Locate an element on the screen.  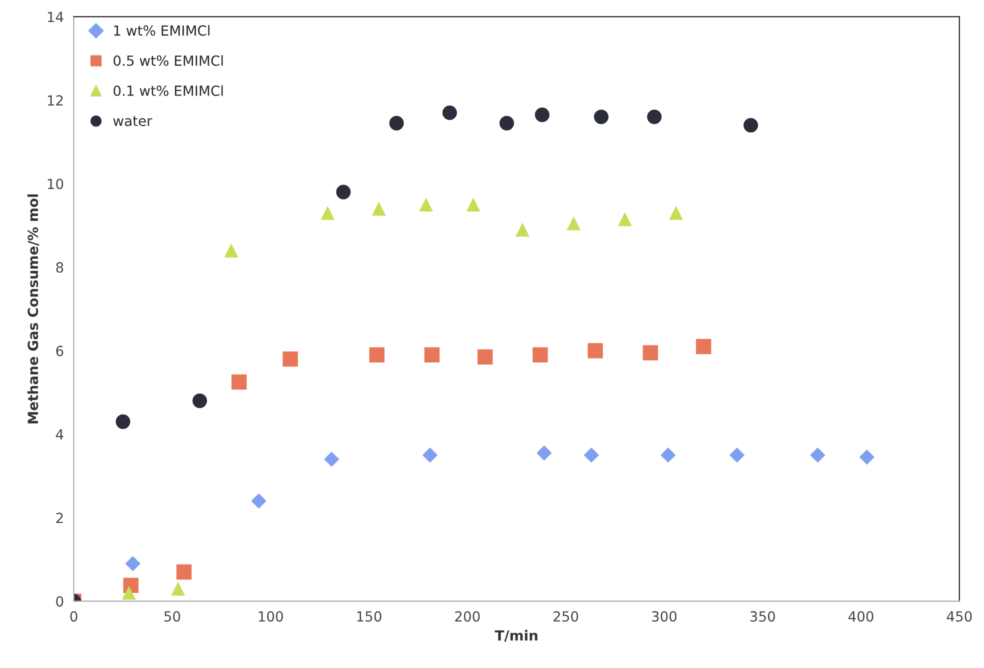
y-tick-label: 4 is located at coordinates (60, 434).